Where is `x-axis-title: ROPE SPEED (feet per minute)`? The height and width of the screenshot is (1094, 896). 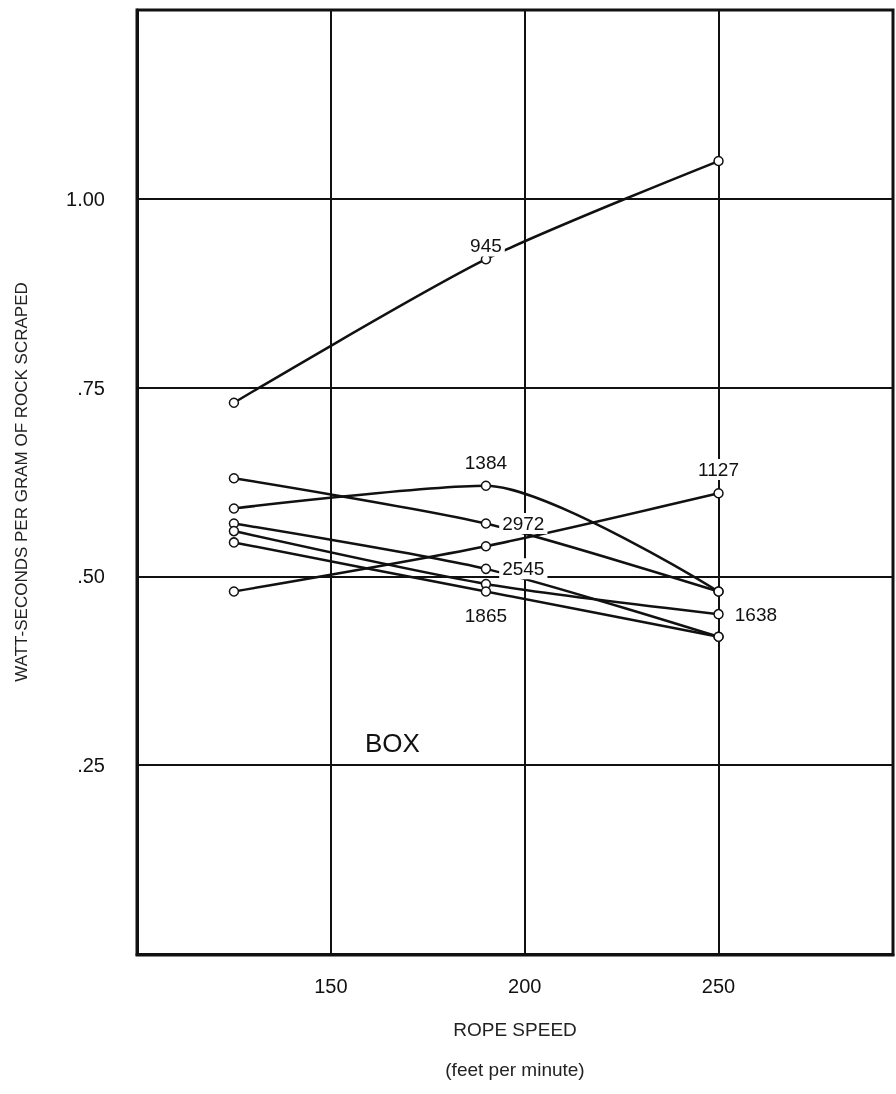 x-axis-title: ROPE SPEED (feet per minute) is located at coordinates (515, 1049).